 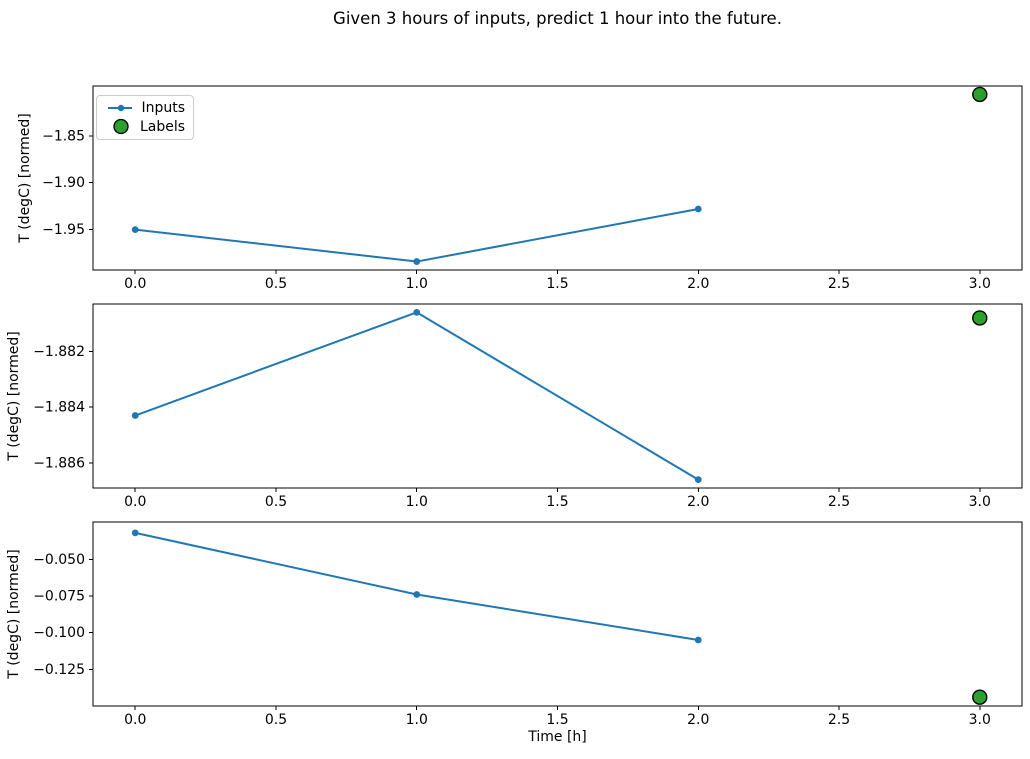 What do you see at coordinates (557, 720) in the screenshot?
I see `subplot-3-x-tick-label: 1.5` at bounding box center [557, 720].